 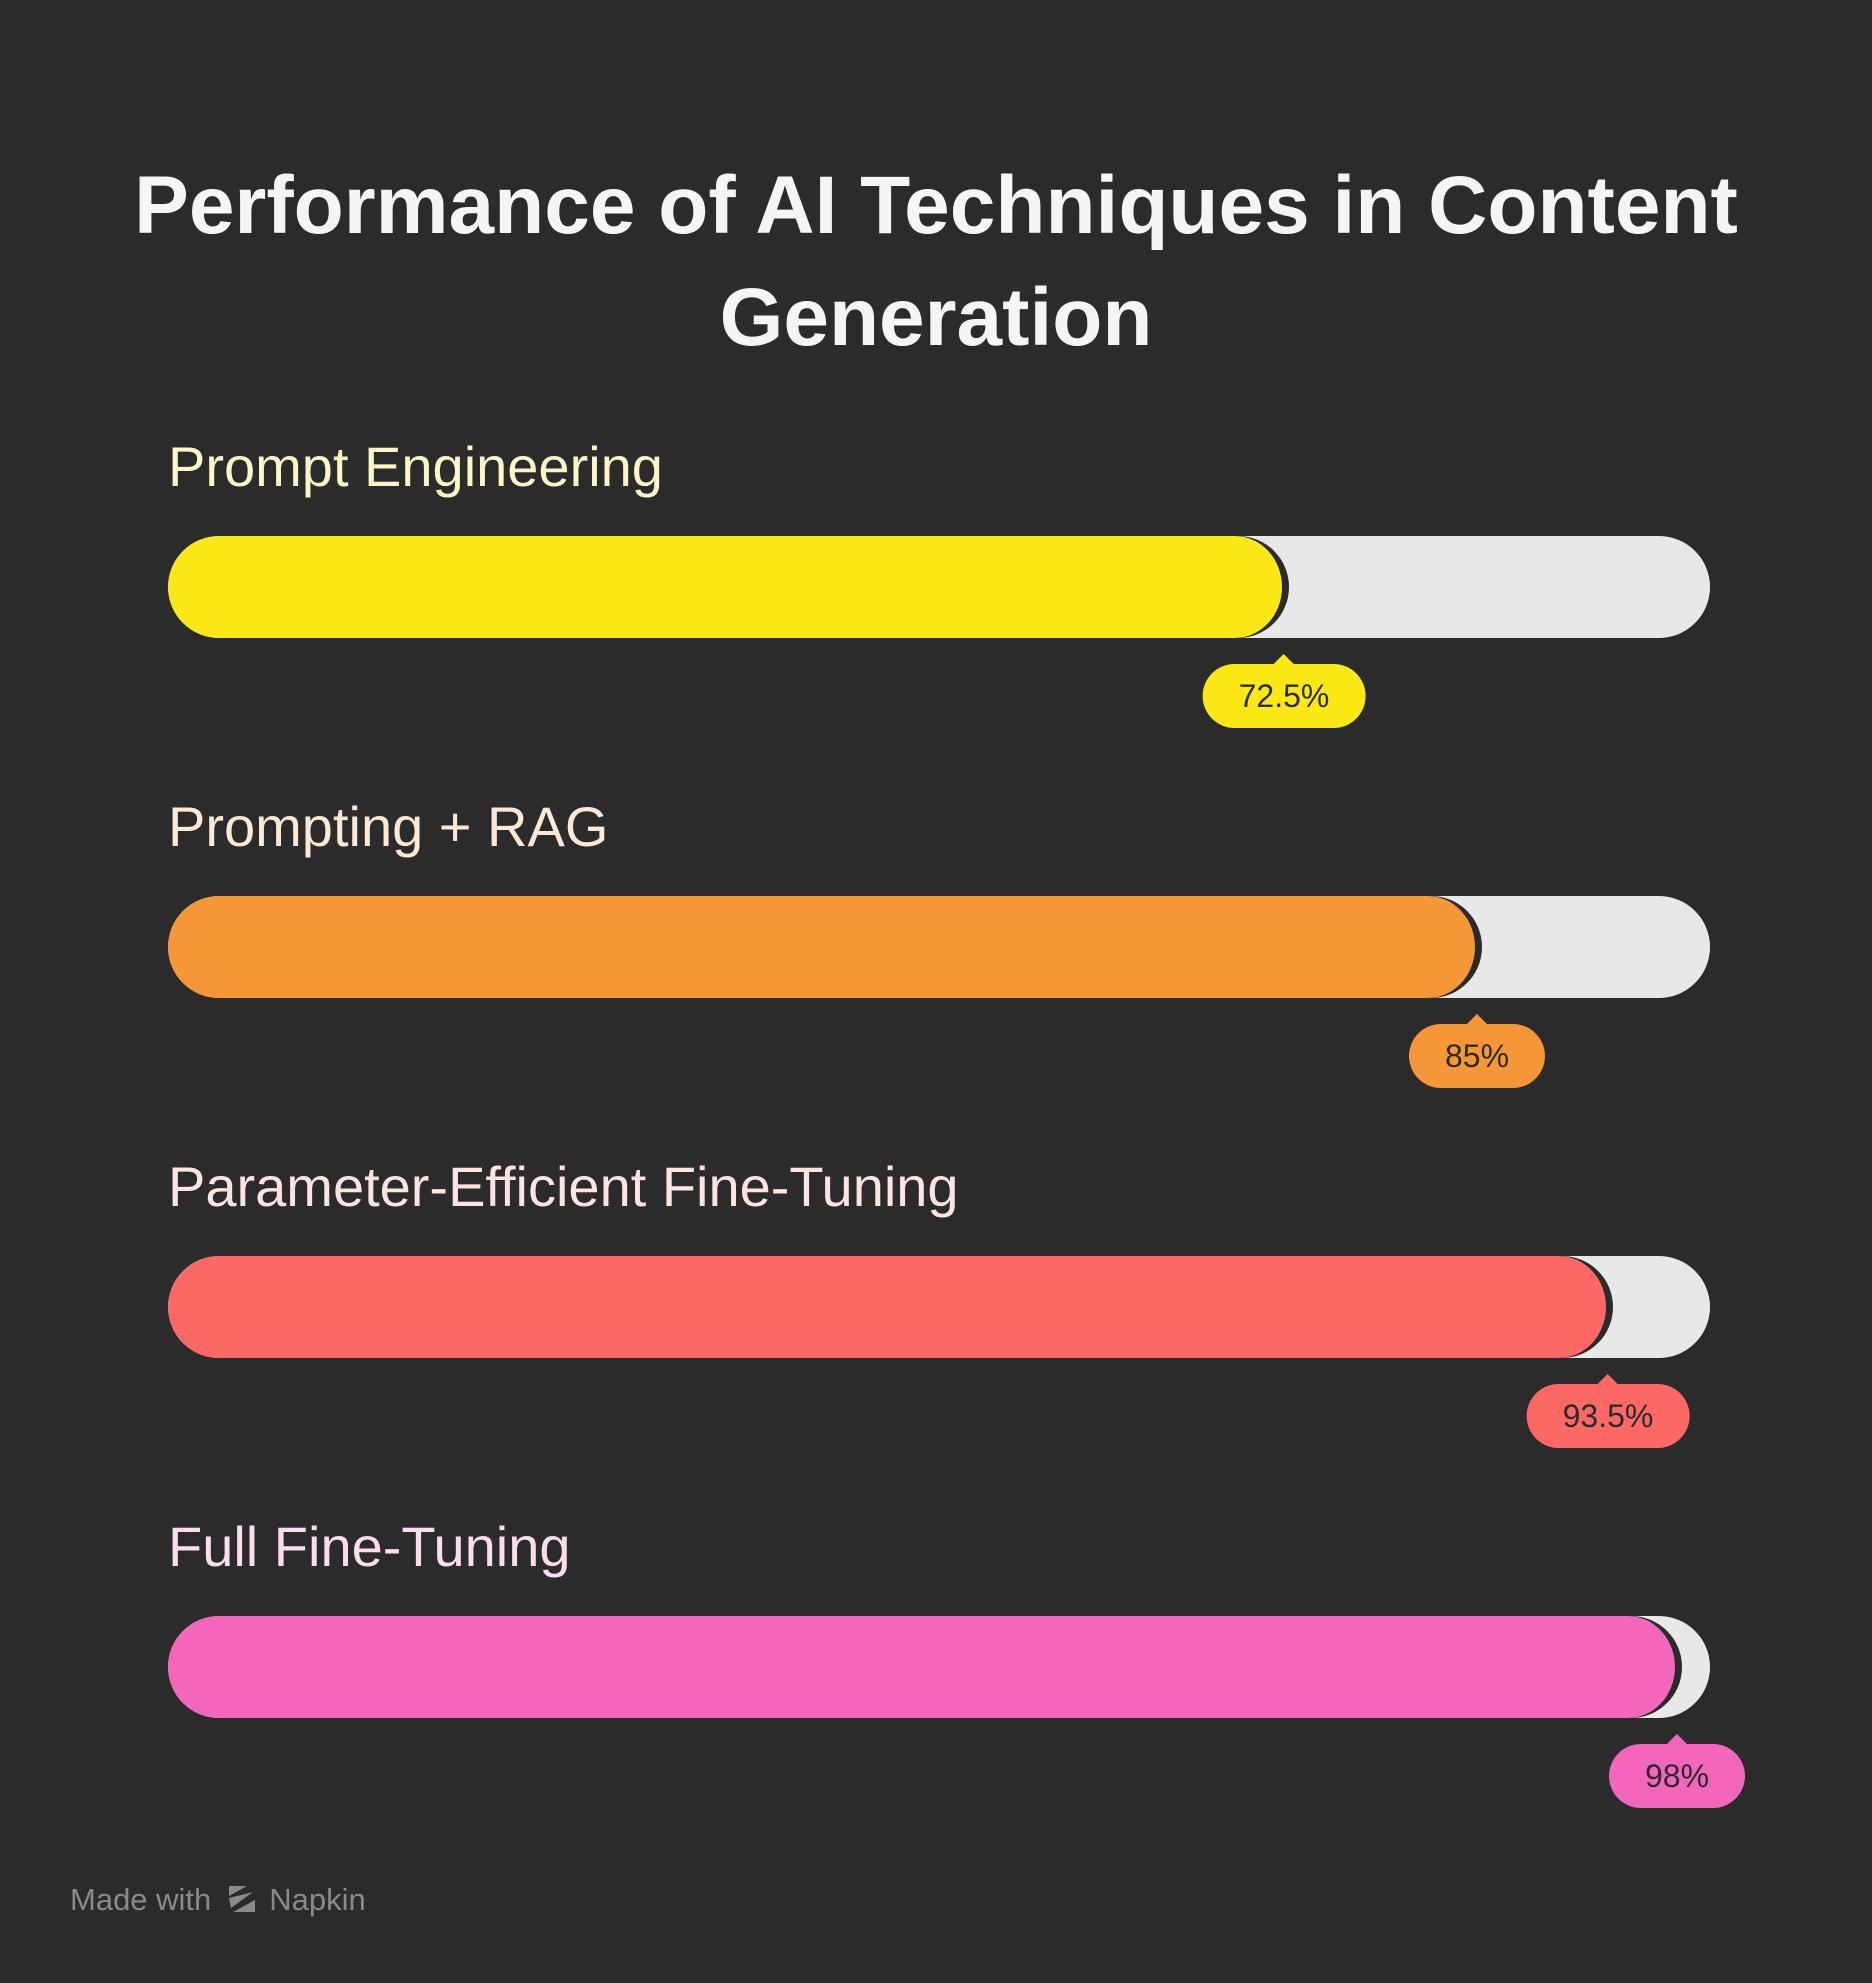 What do you see at coordinates (317, 1899) in the screenshot?
I see `napkin-brand-text: Napkin` at bounding box center [317, 1899].